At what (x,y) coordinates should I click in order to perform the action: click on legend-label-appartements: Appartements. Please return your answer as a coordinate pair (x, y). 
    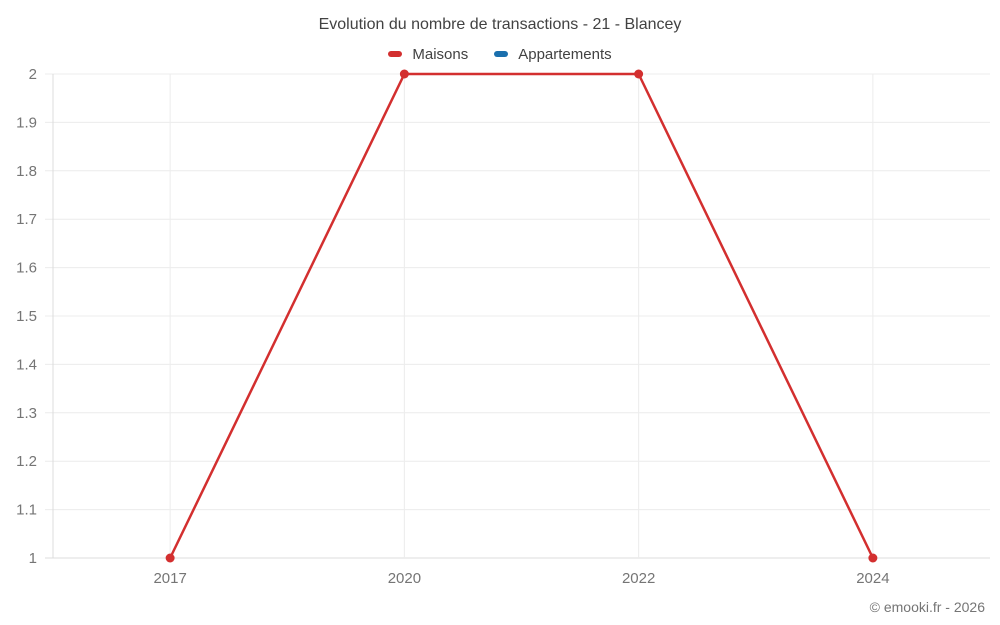
    Looking at the image, I should click on (565, 54).